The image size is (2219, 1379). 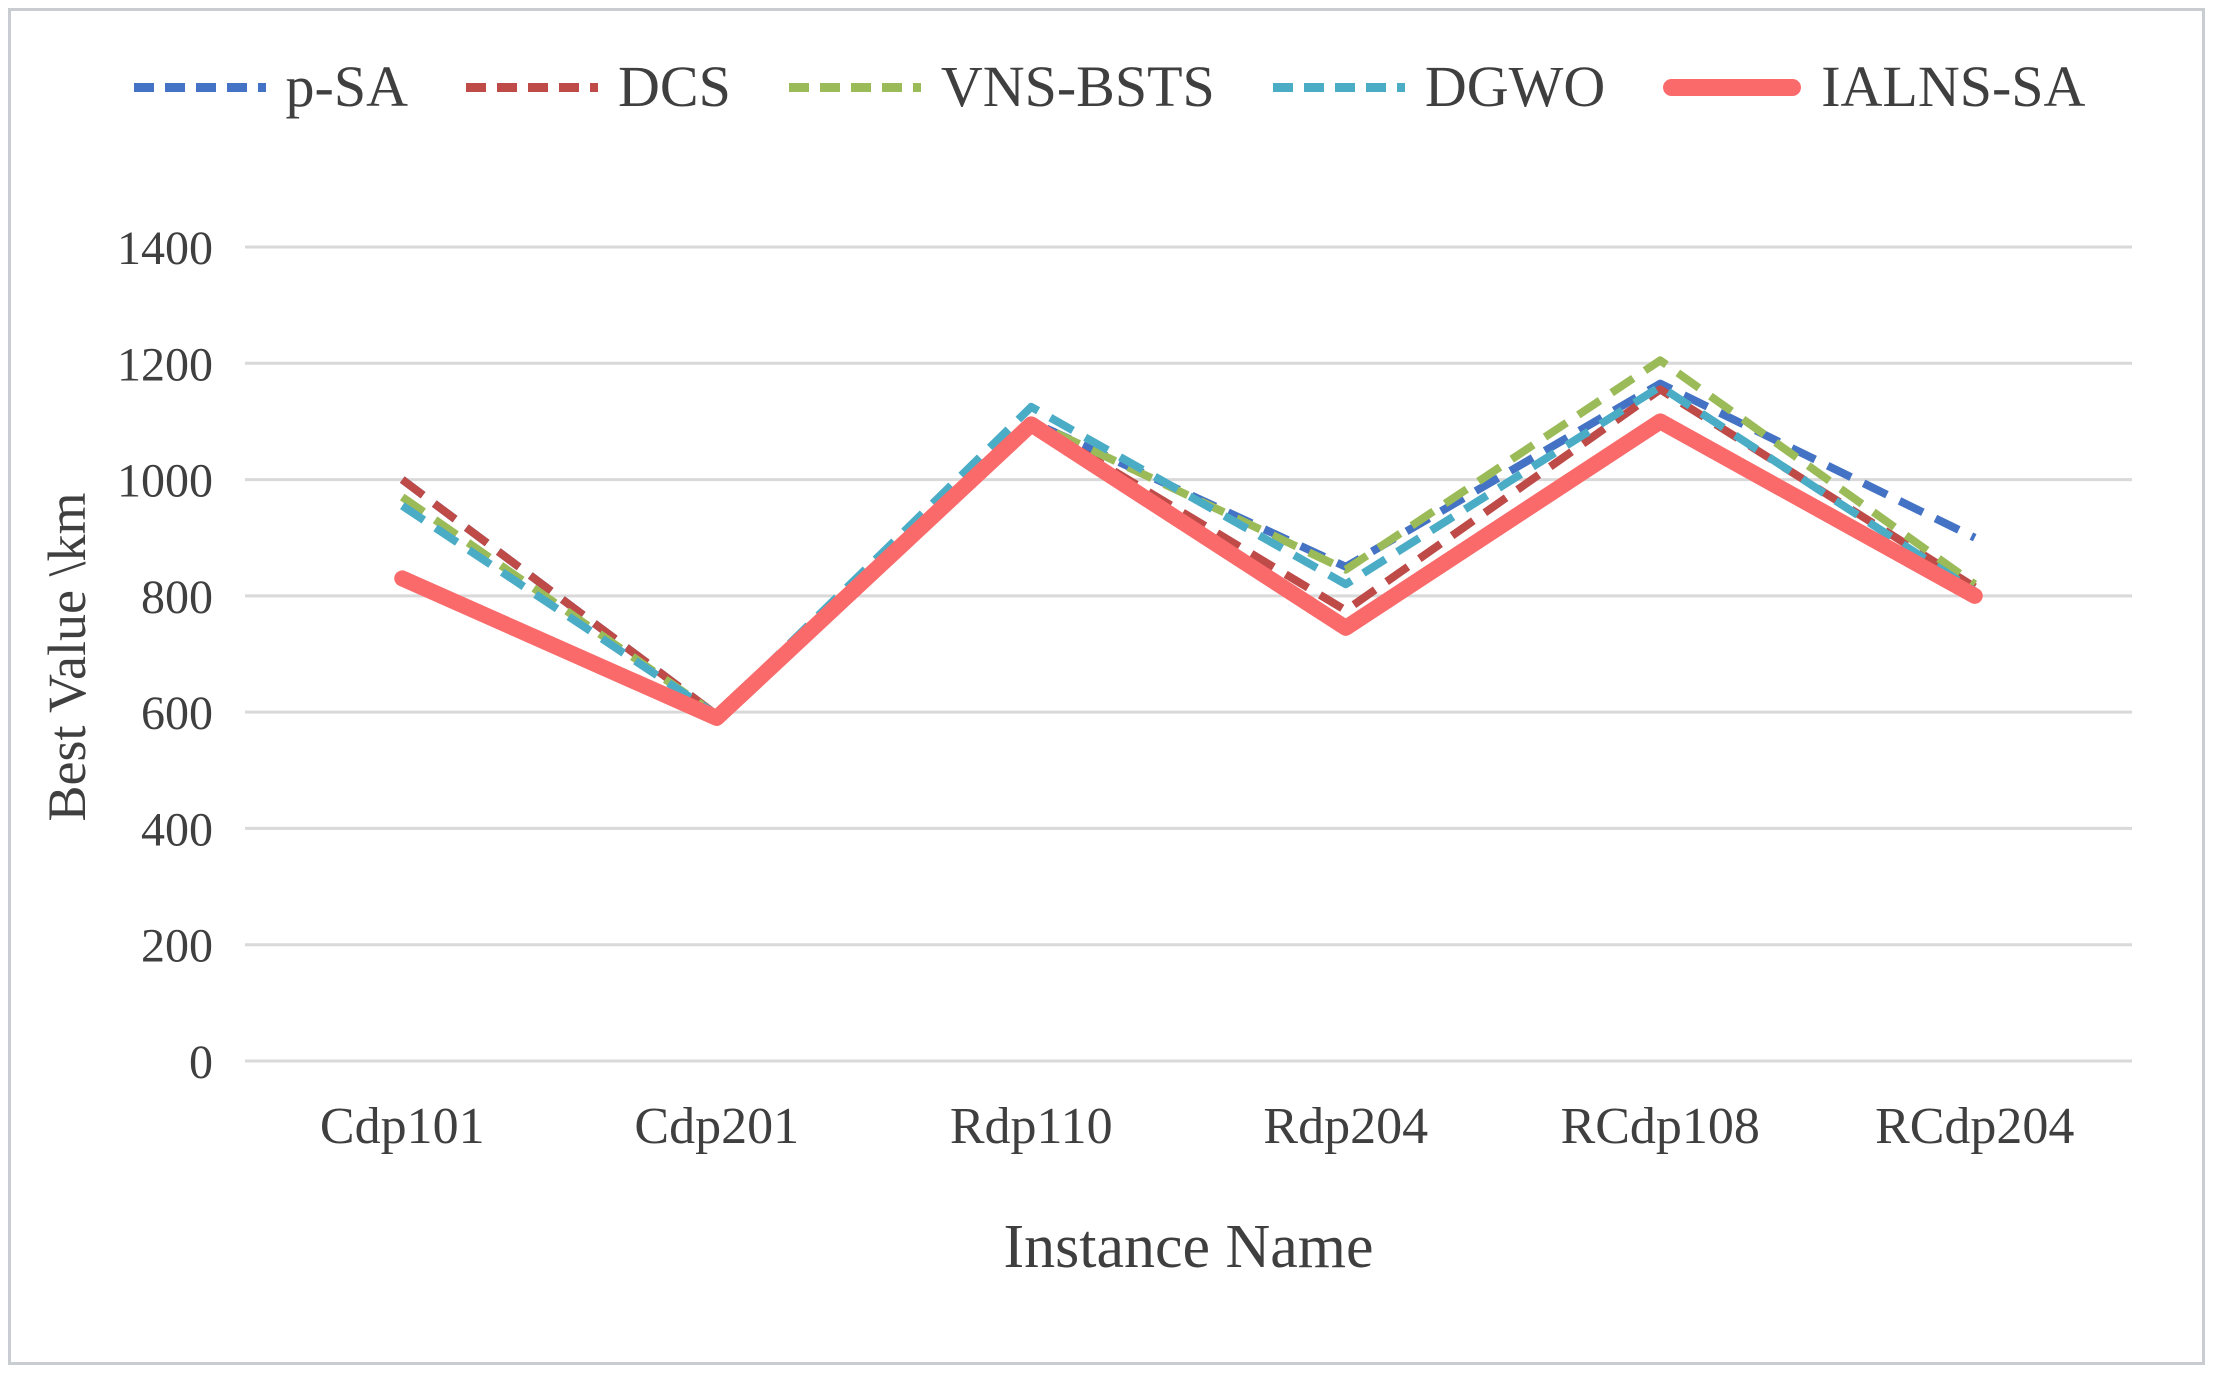 What do you see at coordinates (201, 1062) in the screenshot?
I see `y-tick-label: 0` at bounding box center [201, 1062].